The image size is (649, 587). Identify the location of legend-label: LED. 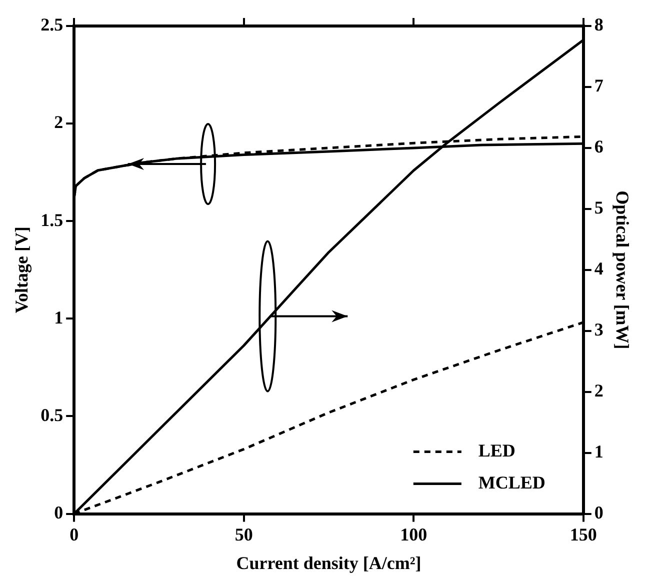
(497, 450).